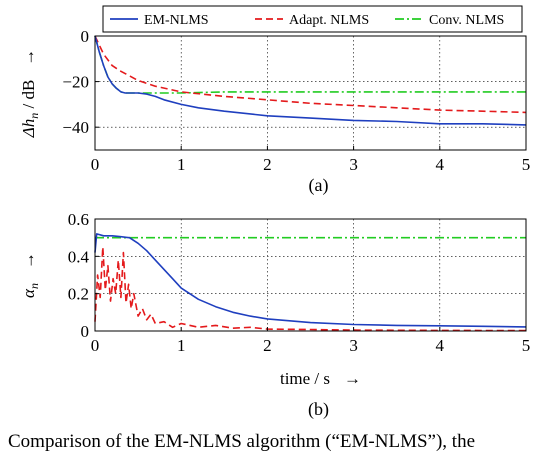 This screenshot has width=554, height=454. Describe the element at coordinates (75, 127) in the screenshot. I see `y-tick-label: −40` at that location.